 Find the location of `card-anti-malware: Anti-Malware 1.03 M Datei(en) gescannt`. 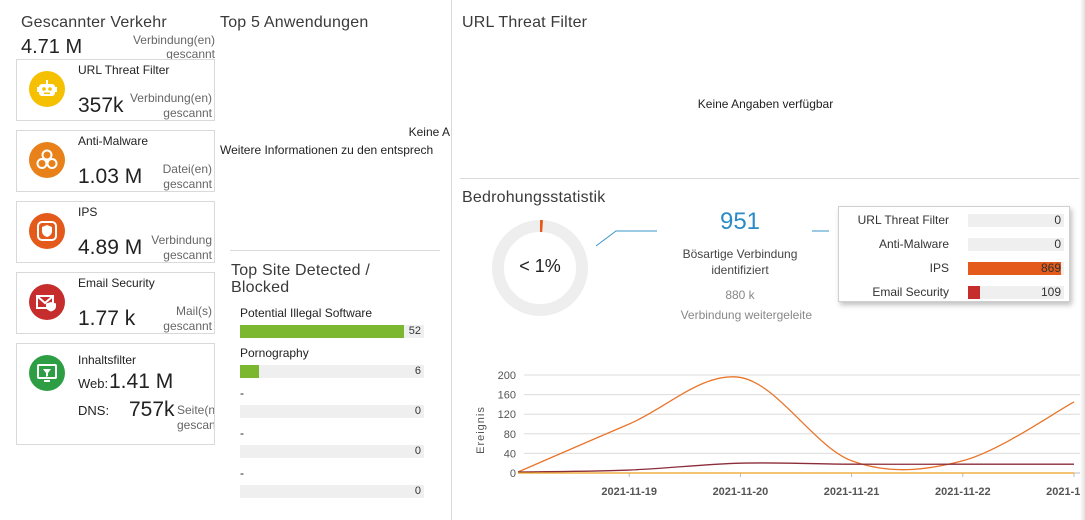

card-anti-malware: Anti-Malware 1.03 M Datei(en) gescannt is located at coordinates (115, 161).